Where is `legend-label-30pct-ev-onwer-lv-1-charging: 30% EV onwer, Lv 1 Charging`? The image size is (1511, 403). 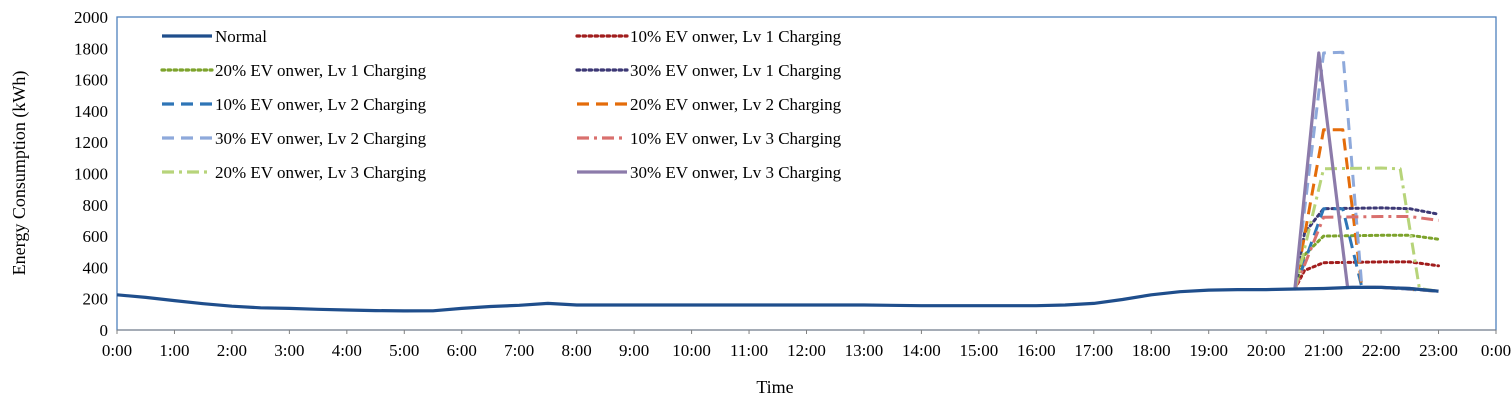 legend-label-30pct-ev-onwer-lv-1-charging: 30% EV onwer, Lv 1 Charging is located at coordinates (736, 70).